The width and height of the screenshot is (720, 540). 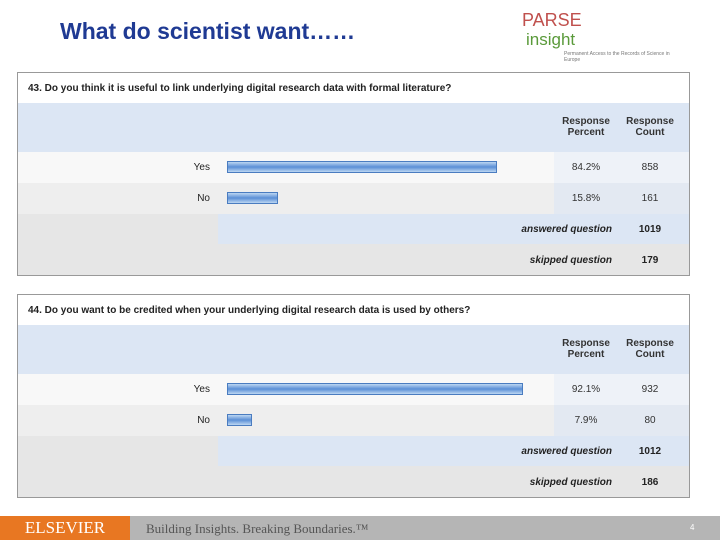 I want to click on skipped-count: 179, so click(x=650, y=260).